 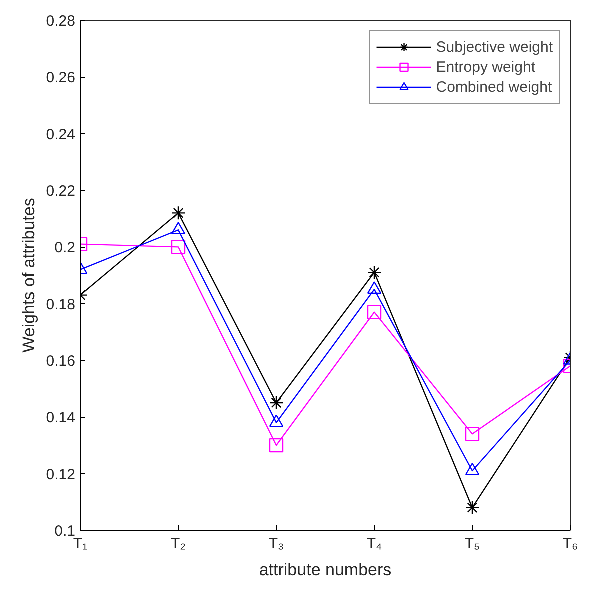 What do you see at coordinates (276, 544) in the screenshot?
I see `x-tick-label: T₃` at bounding box center [276, 544].